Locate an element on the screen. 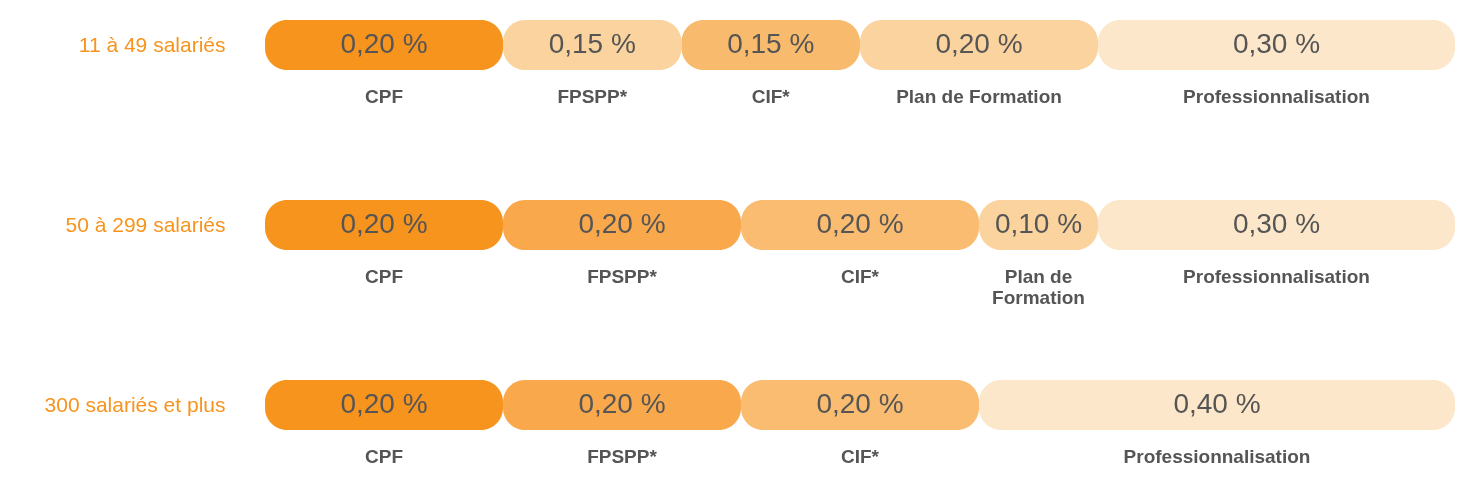  y-tick-label: 11 à 49 salariés is located at coordinates (152, 44).